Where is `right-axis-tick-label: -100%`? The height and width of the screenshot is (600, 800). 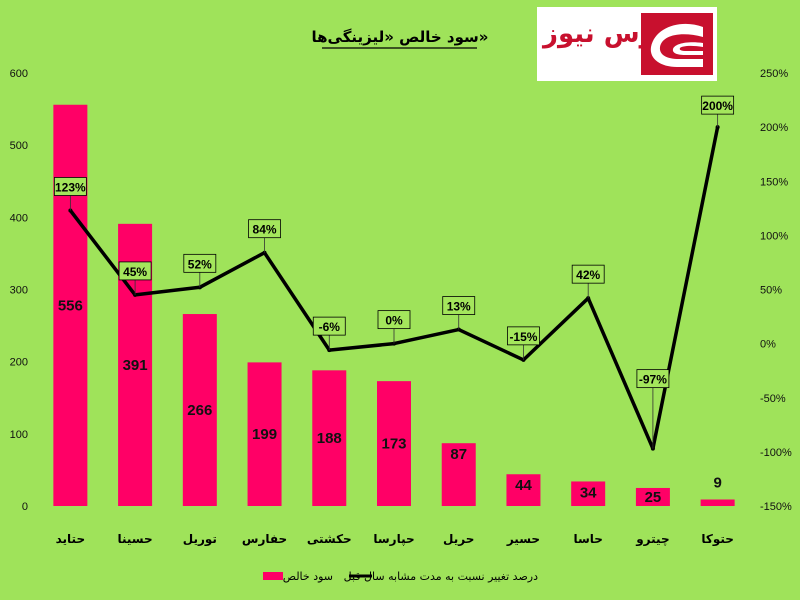
right-axis-tick-label: -100% is located at coordinates (776, 453).